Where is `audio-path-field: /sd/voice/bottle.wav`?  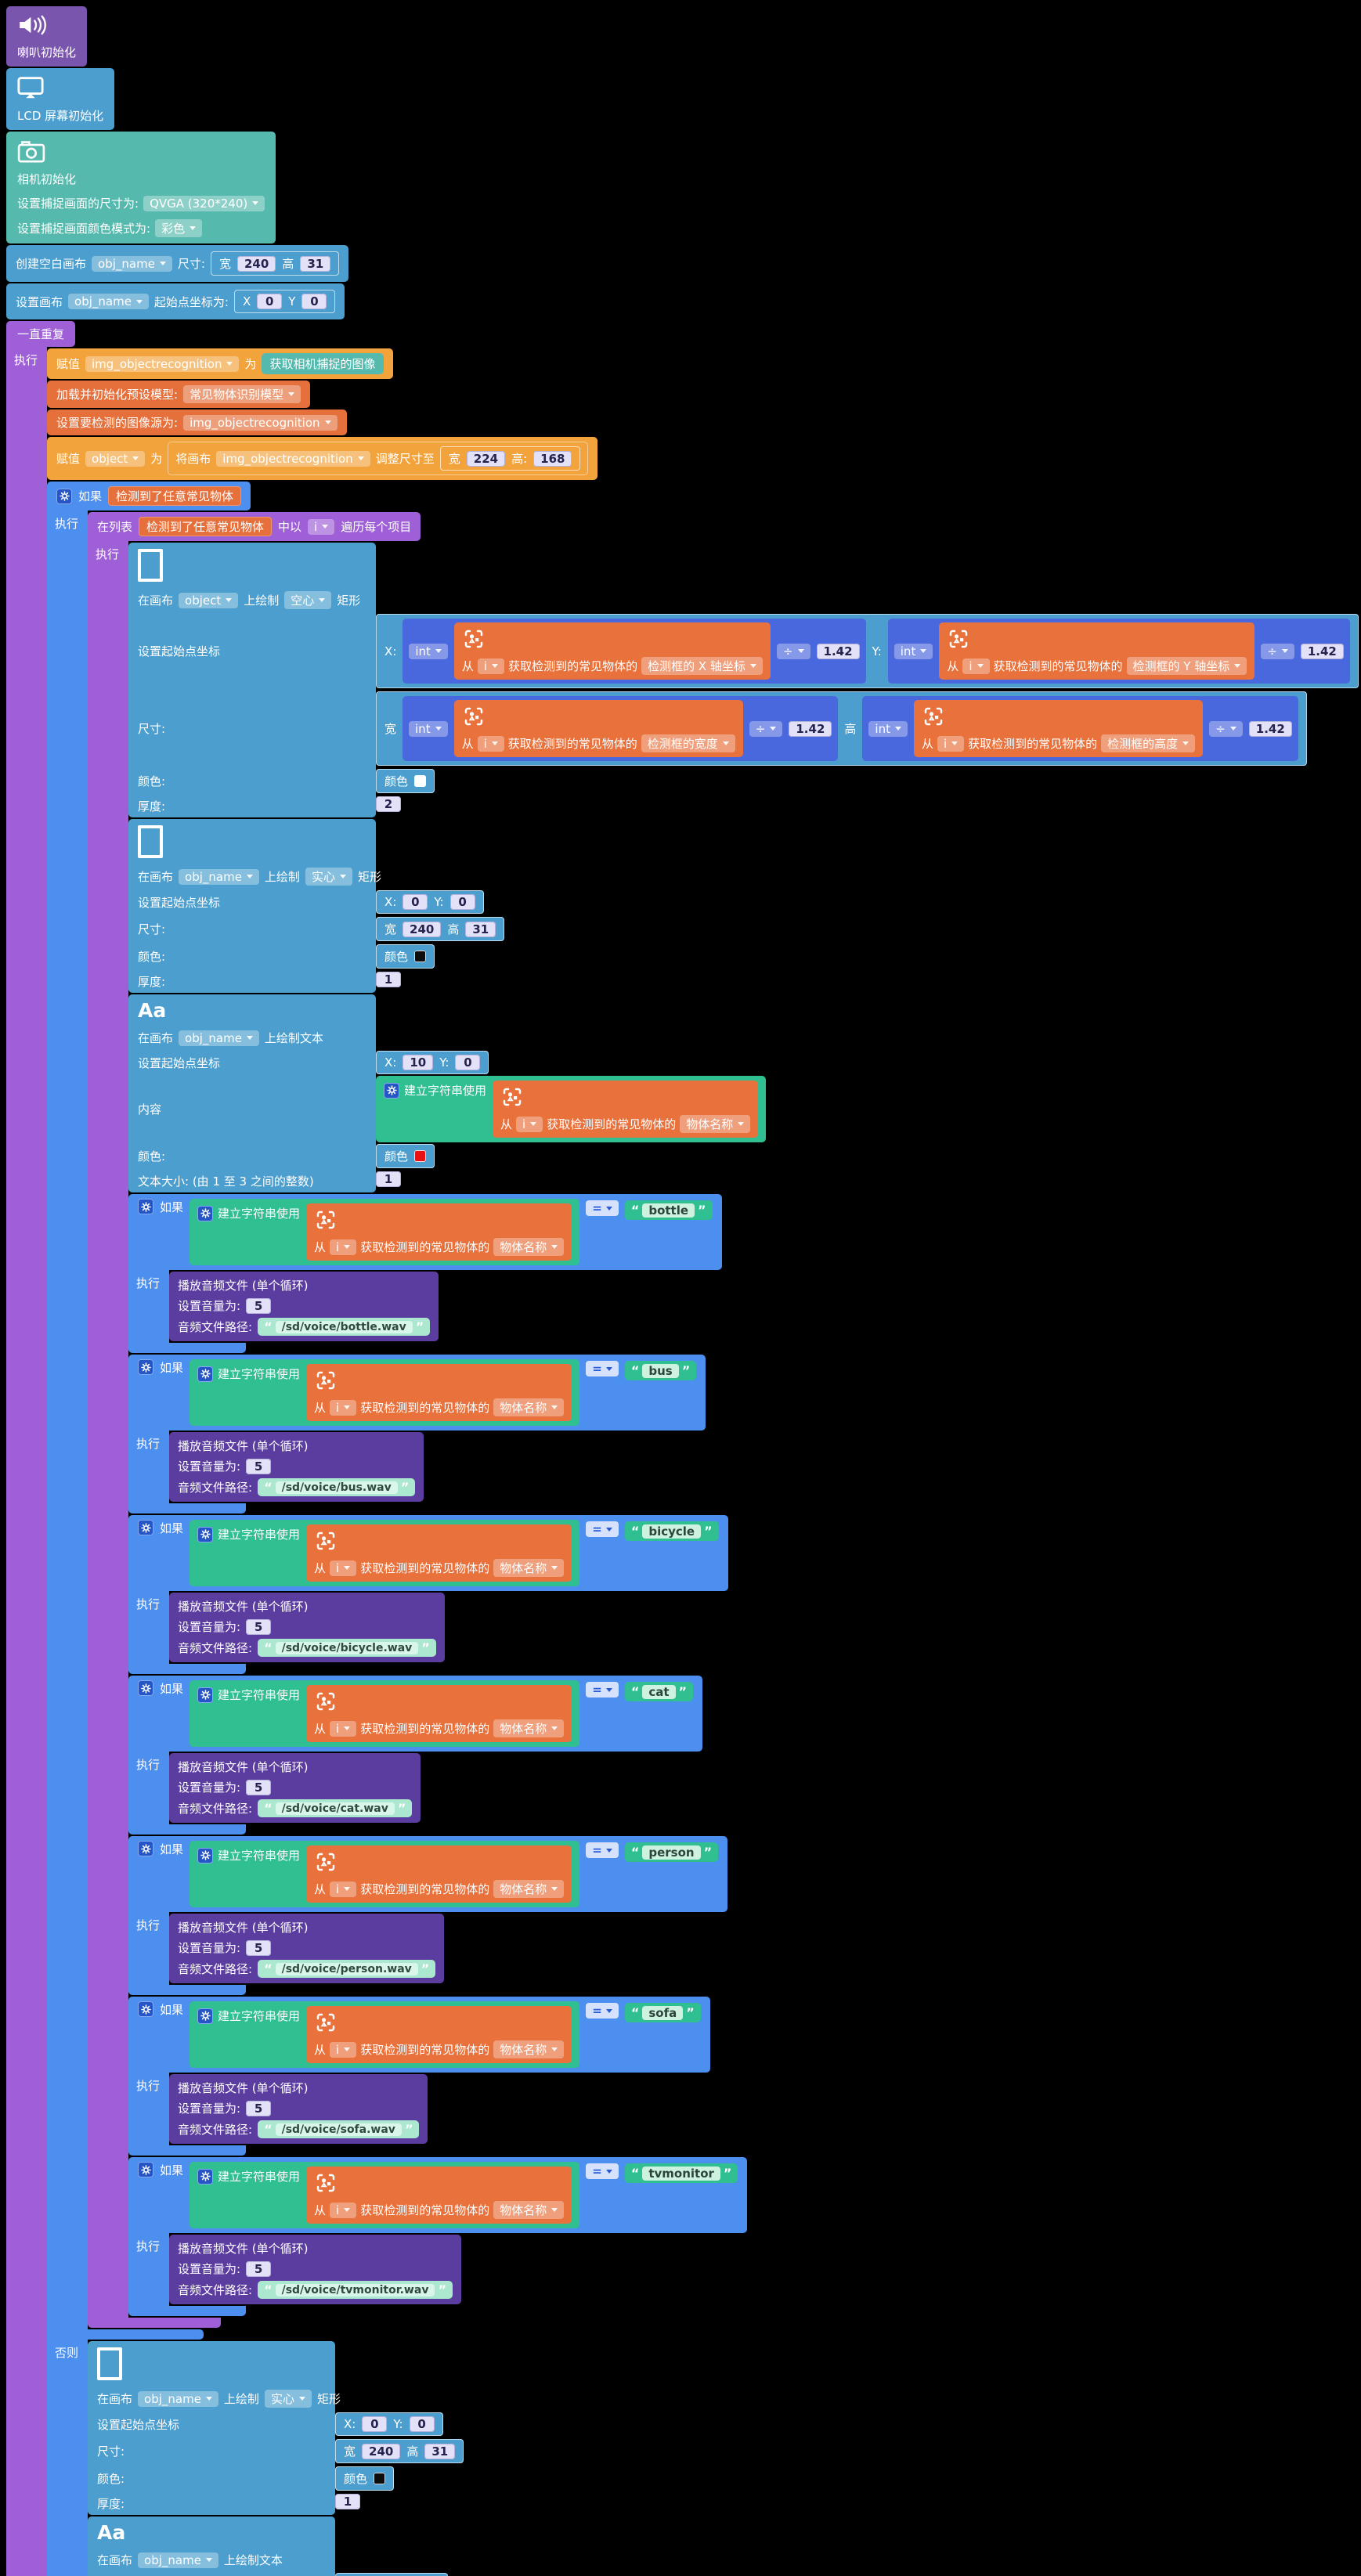
audio-path-field: /sd/voice/bottle.wav is located at coordinates (344, 1326).